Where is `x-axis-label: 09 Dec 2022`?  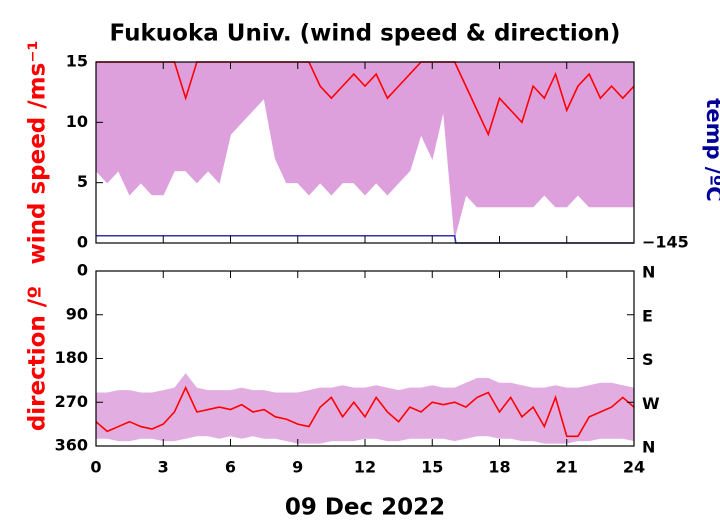
x-axis-label: 09 Dec 2022 is located at coordinates (365, 508).